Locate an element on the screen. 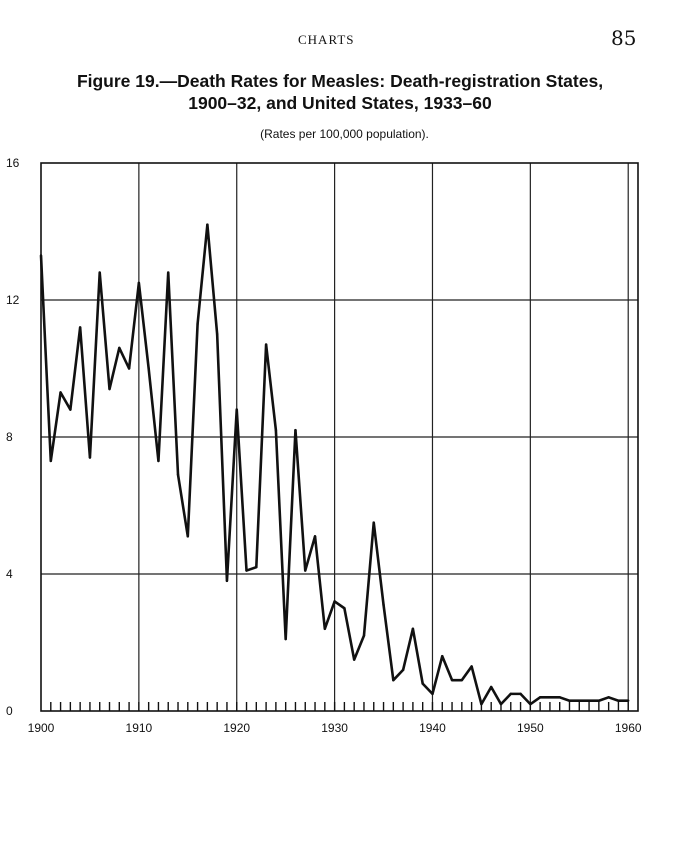 The width and height of the screenshot is (689, 853). x-tick-label: 1910 is located at coordinates (139, 728).